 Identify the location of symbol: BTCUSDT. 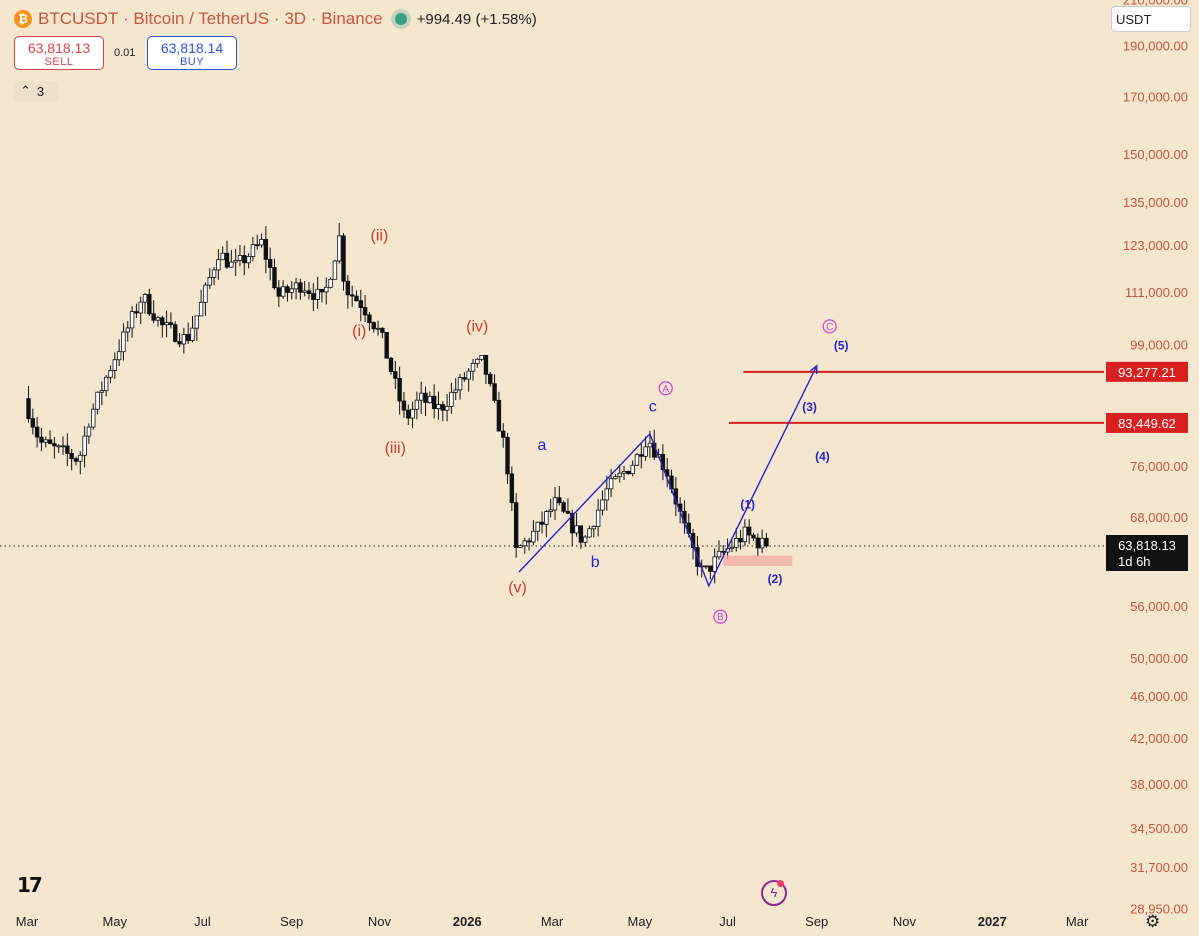
(78, 18).